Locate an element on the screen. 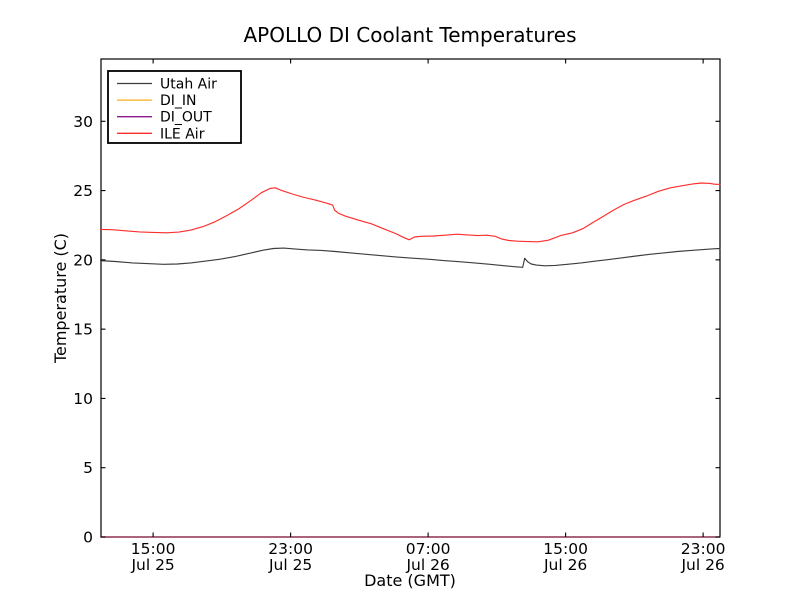  x-axis-label: Date (GMT) is located at coordinates (410, 580).